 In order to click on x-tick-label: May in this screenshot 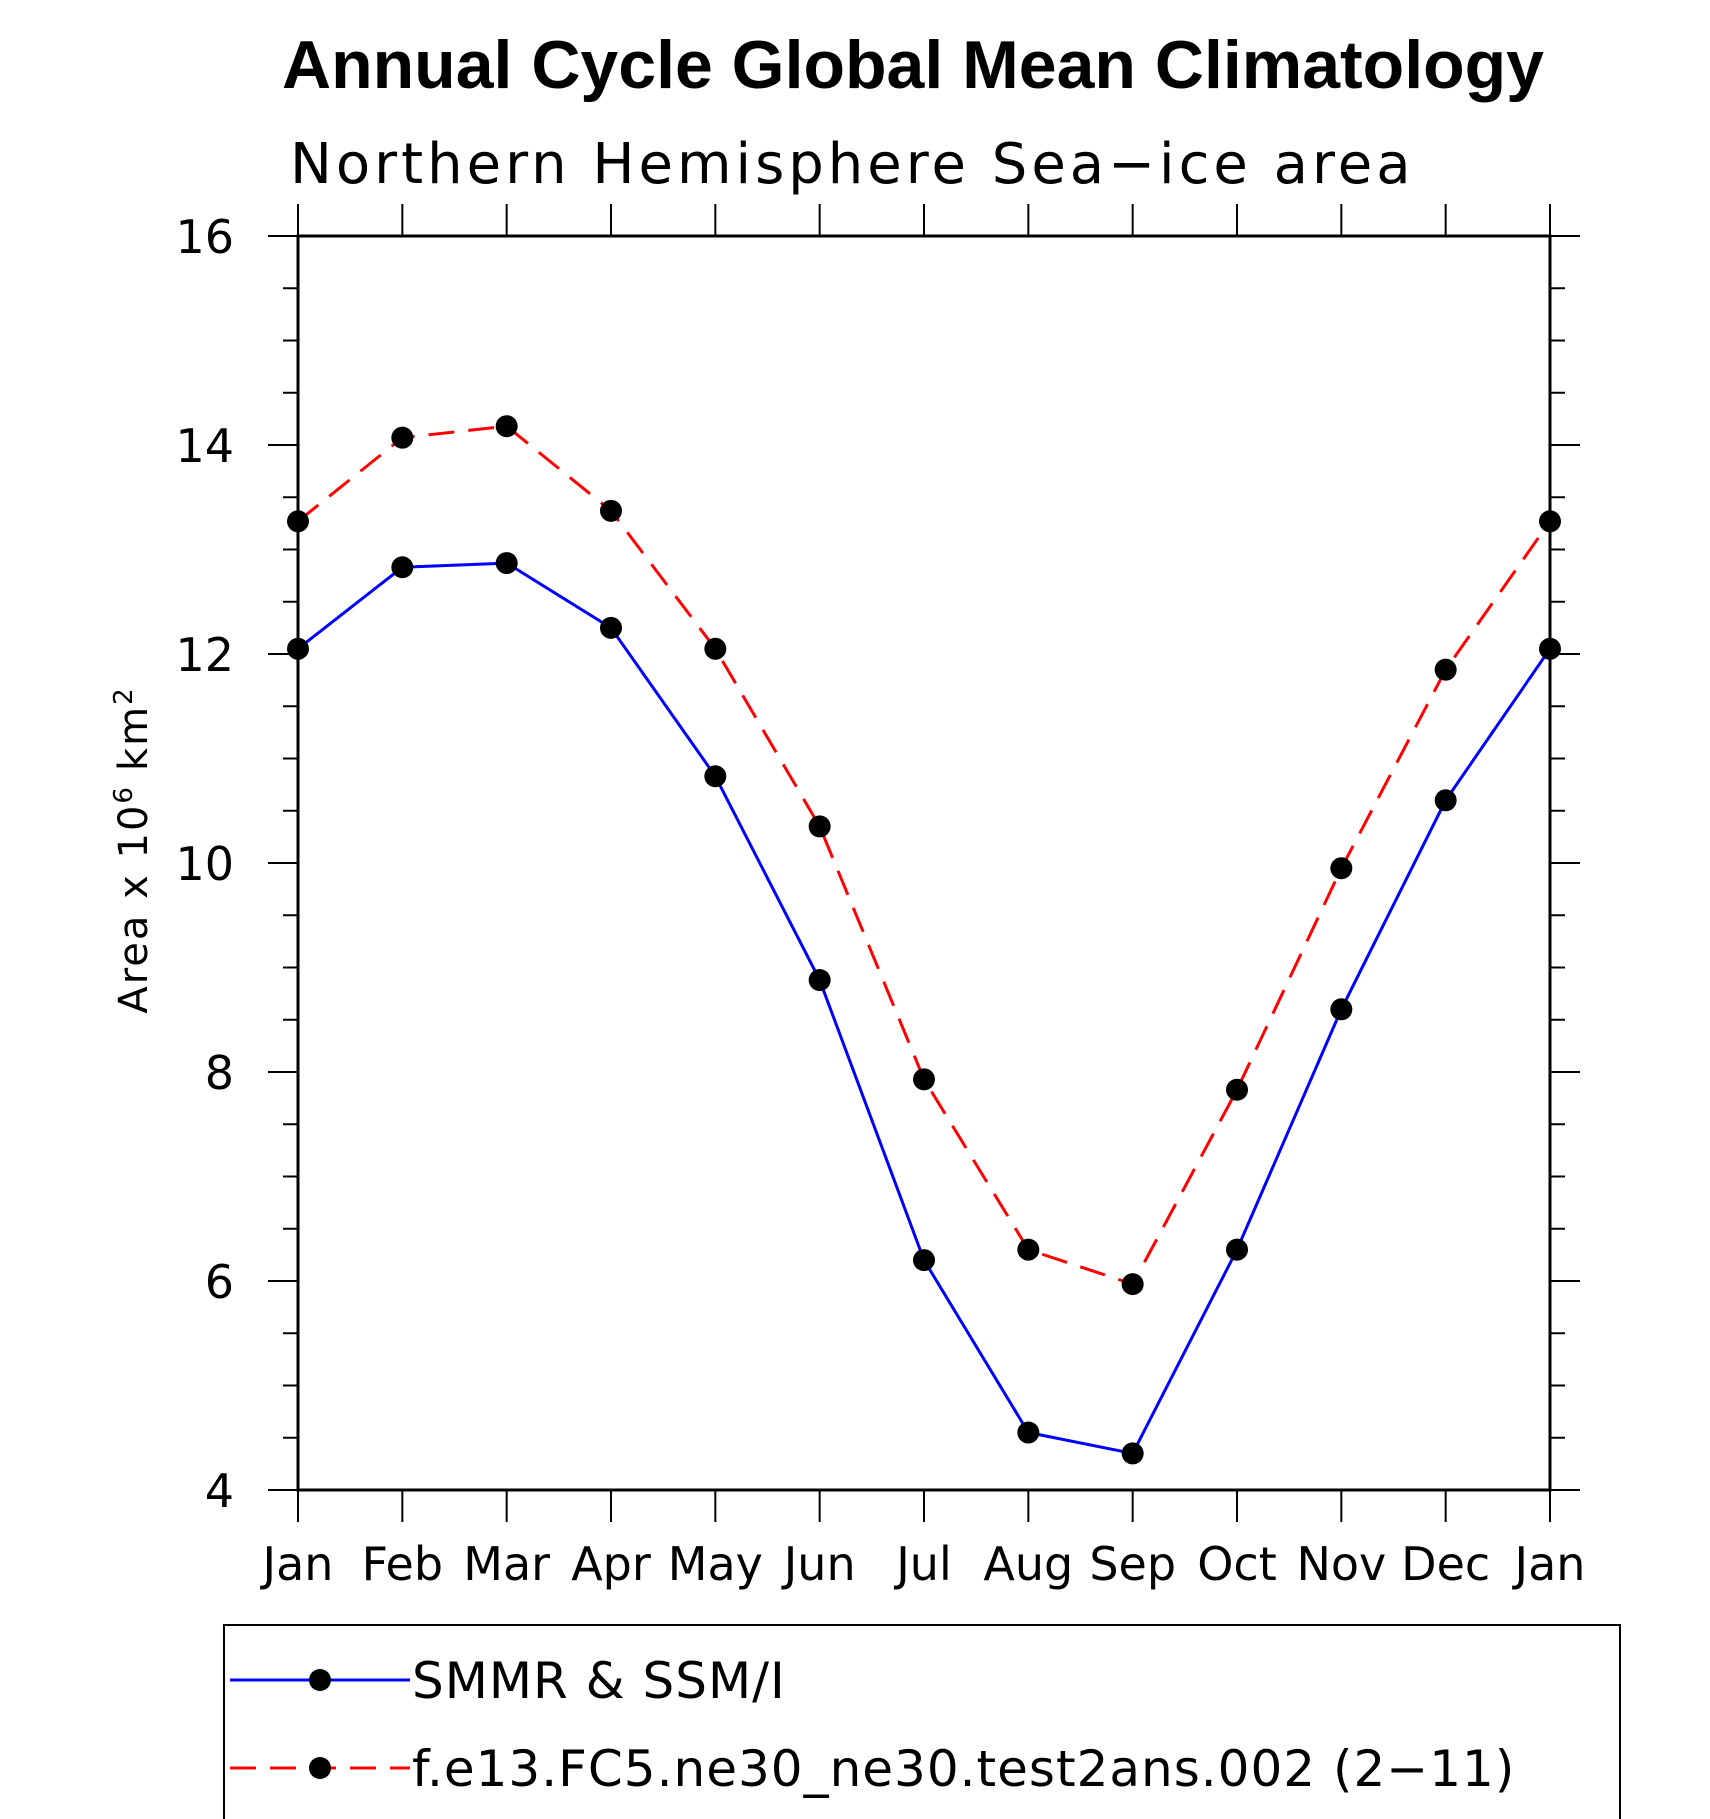, I will do `click(715, 1564)`.